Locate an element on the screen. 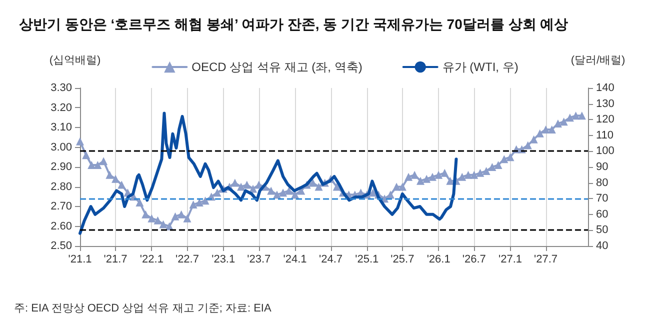 This screenshot has height=328, width=670. y2-tick-label: 90 is located at coordinates (602, 167).